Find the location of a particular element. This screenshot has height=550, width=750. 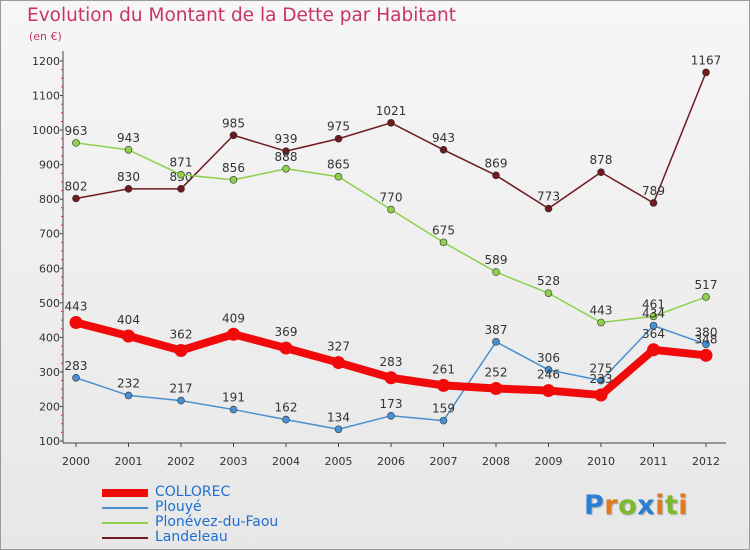

data-label-plouy-: 380 is located at coordinates (706, 332).